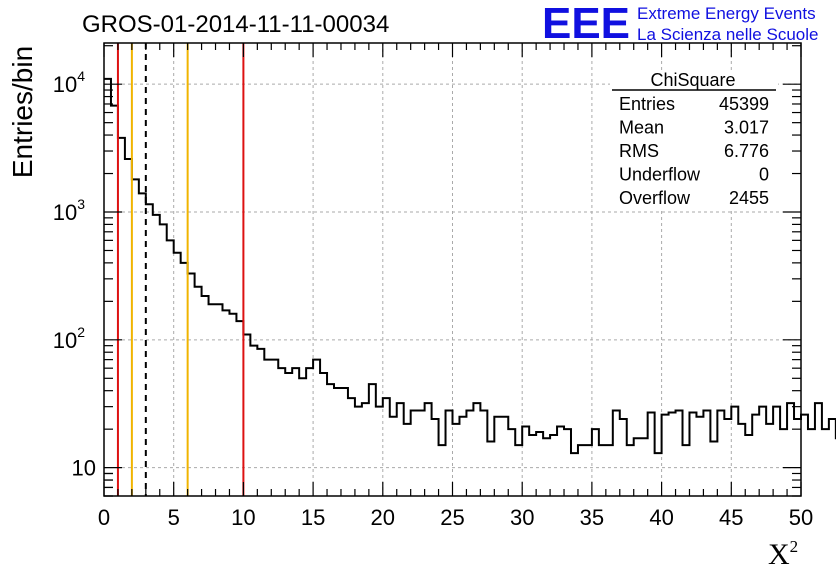 The image size is (836, 572). Describe the element at coordinates (641, 128) in the screenshot. I see `stats-row-label: Mean` at that location.